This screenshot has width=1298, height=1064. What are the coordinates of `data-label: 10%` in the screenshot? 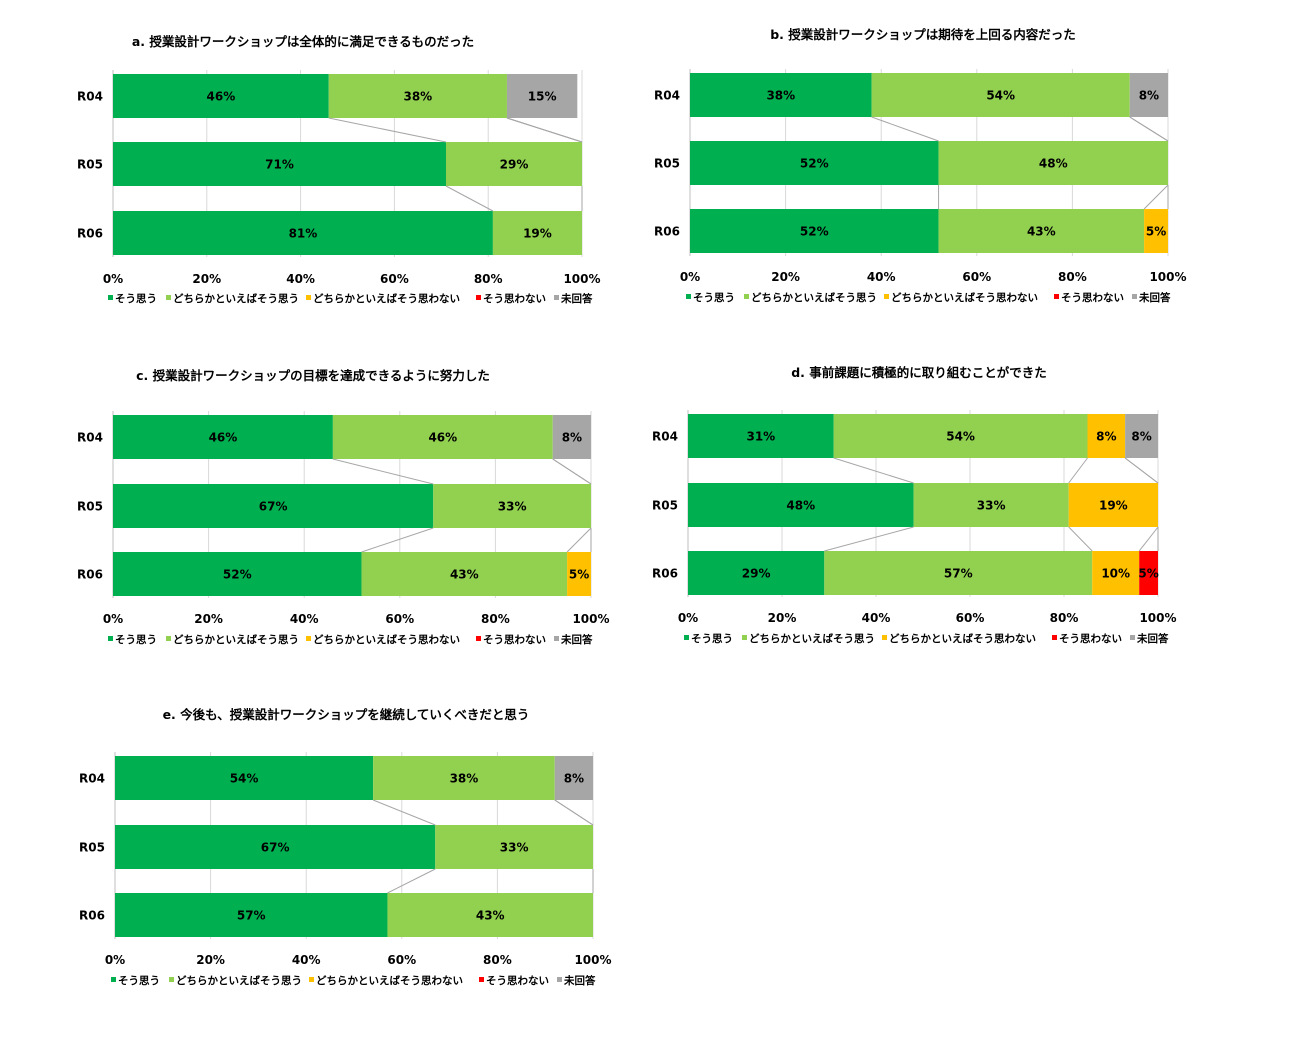 It's located at (1115, 574).